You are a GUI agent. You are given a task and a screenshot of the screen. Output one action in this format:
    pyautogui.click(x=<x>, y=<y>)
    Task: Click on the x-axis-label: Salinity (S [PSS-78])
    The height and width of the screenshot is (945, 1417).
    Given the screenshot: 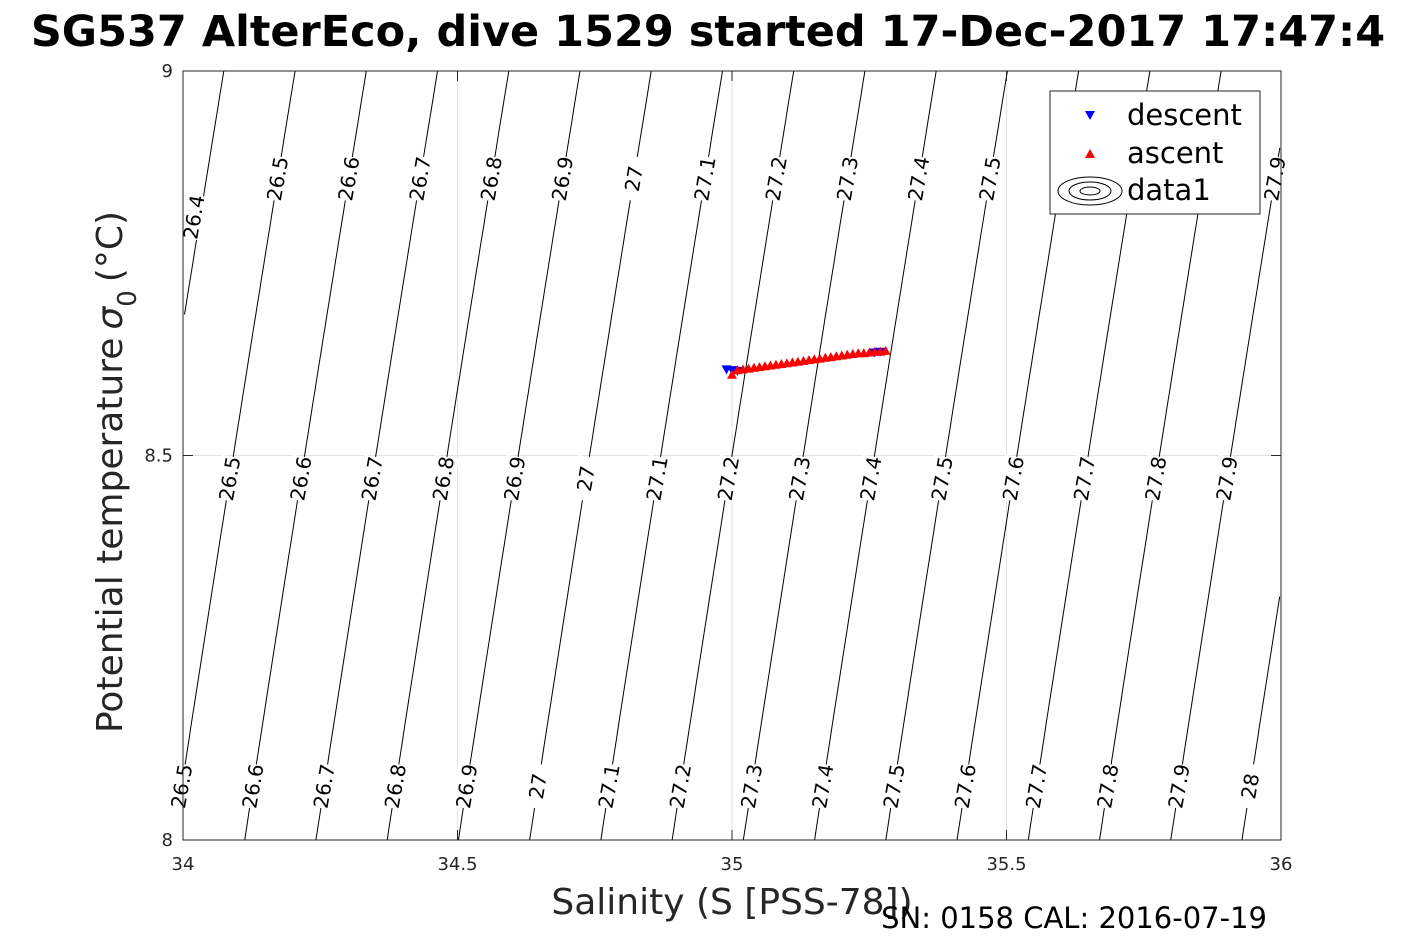 What is the action you would take?
    pyautogui.click(x=731, y=902)
    